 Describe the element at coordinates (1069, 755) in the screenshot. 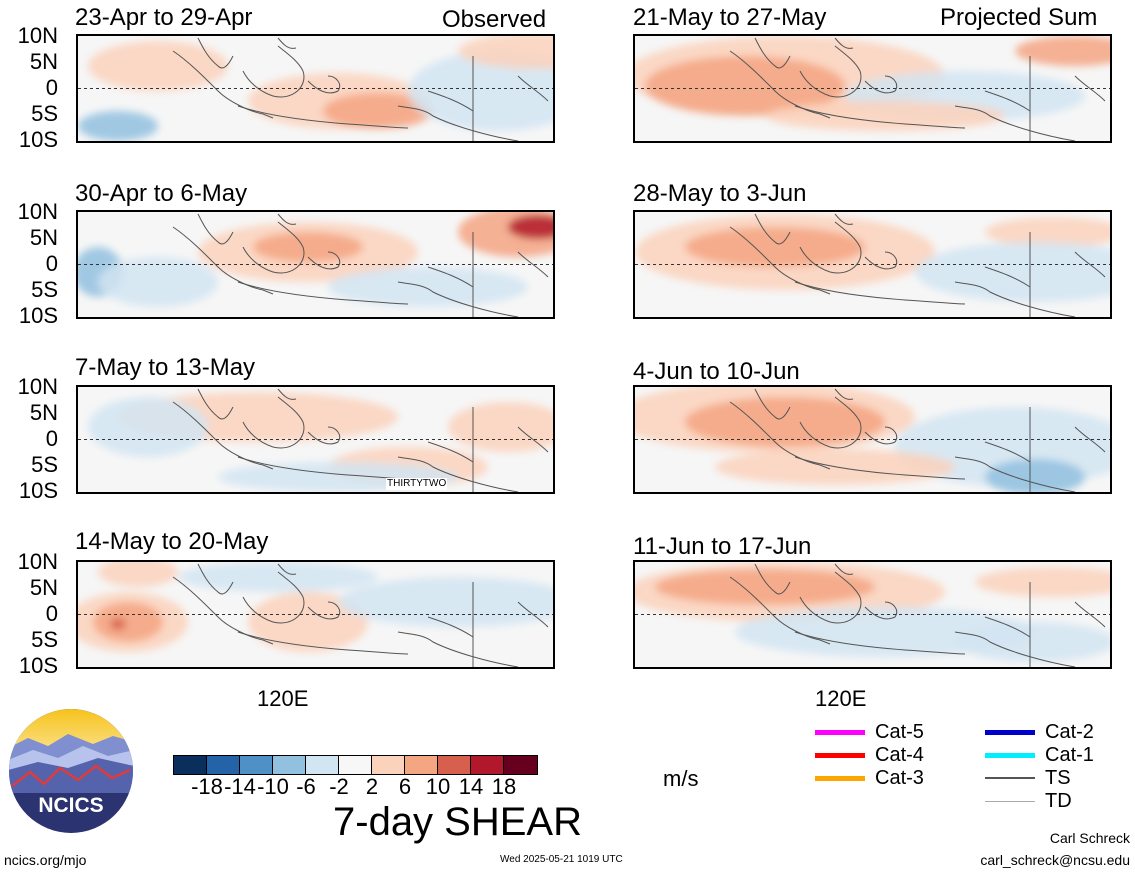

I see `legend-label: Cat-1` at that location.